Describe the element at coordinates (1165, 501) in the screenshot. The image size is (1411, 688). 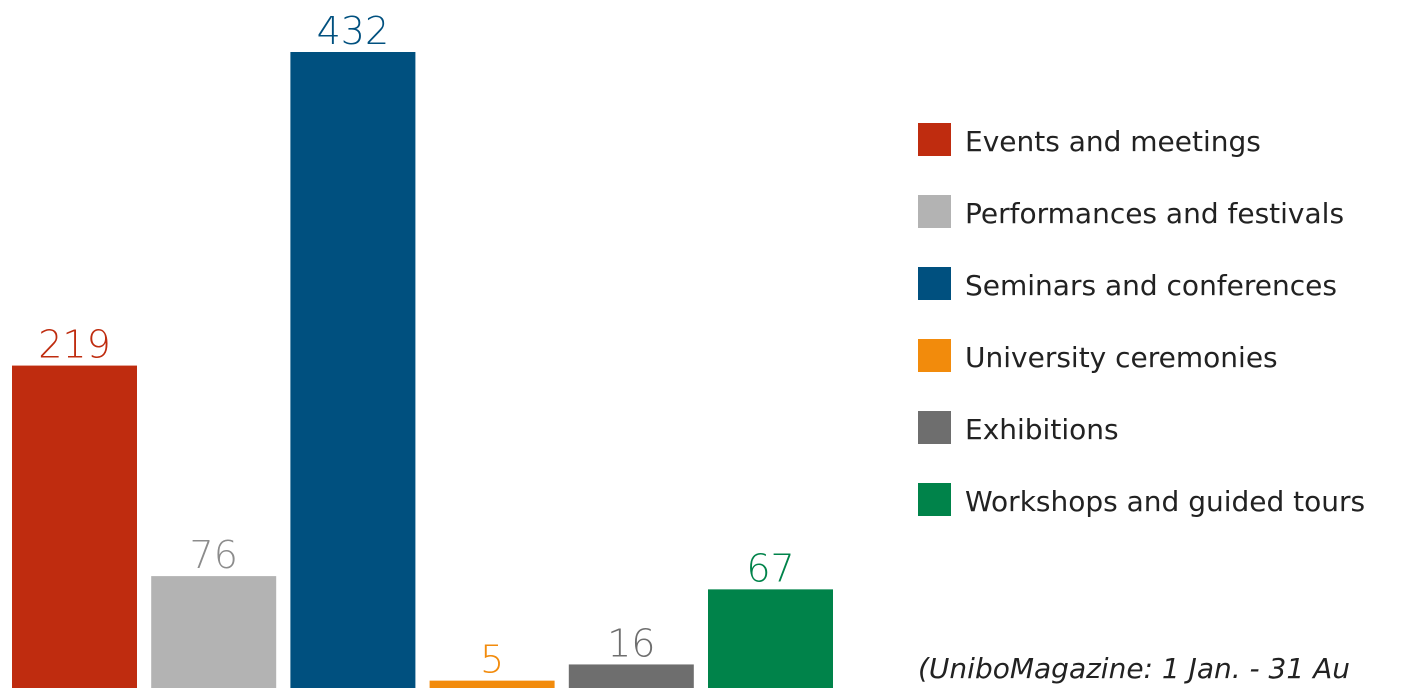
I see `legend-label: Workshops and guided tours` at that location.